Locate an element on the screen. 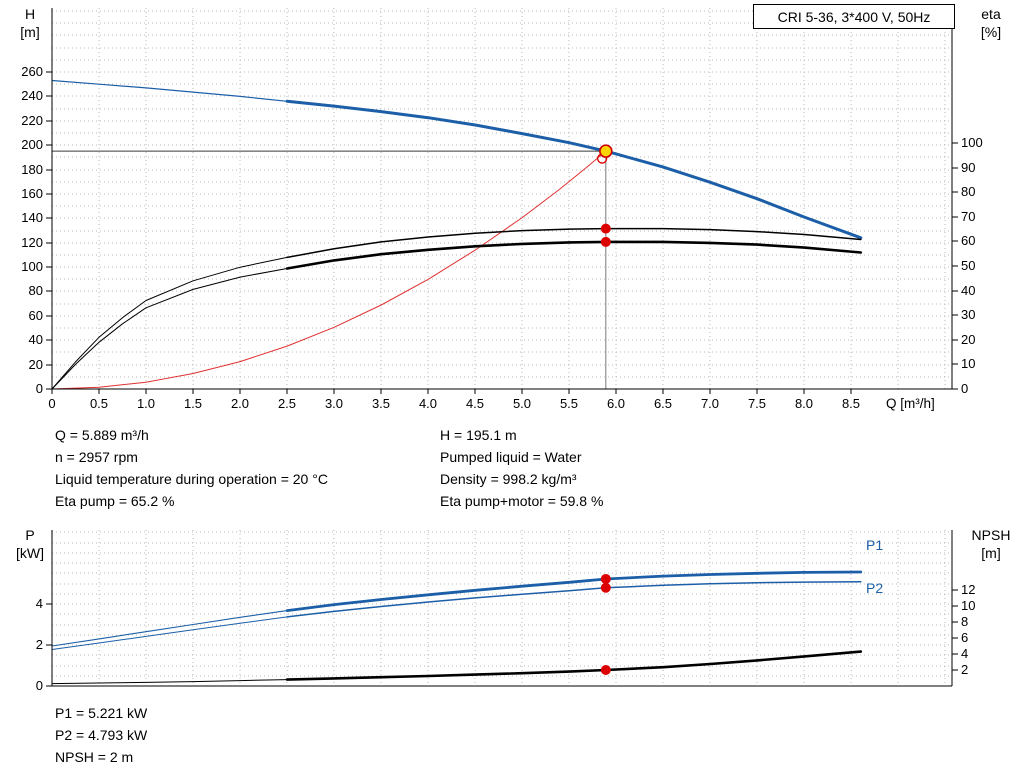 The image size is (1024, 781). svg-text: 100 is located at coordinates (972, 142).